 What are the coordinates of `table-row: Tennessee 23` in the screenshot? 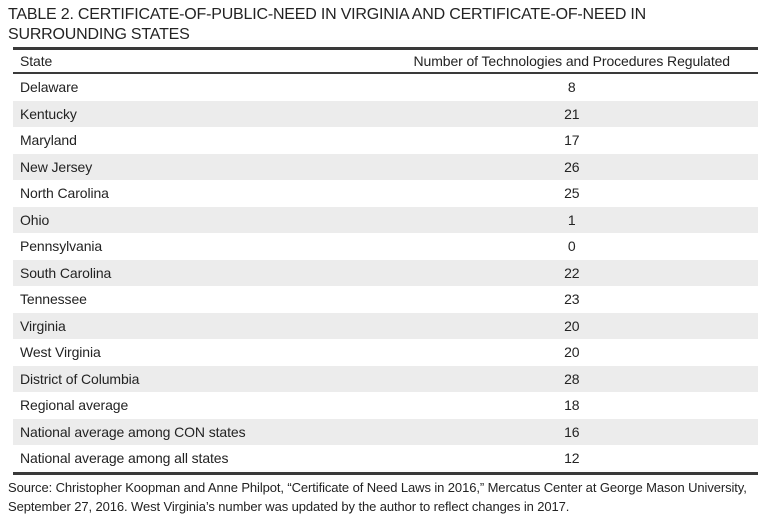 It's located at (385, 299).